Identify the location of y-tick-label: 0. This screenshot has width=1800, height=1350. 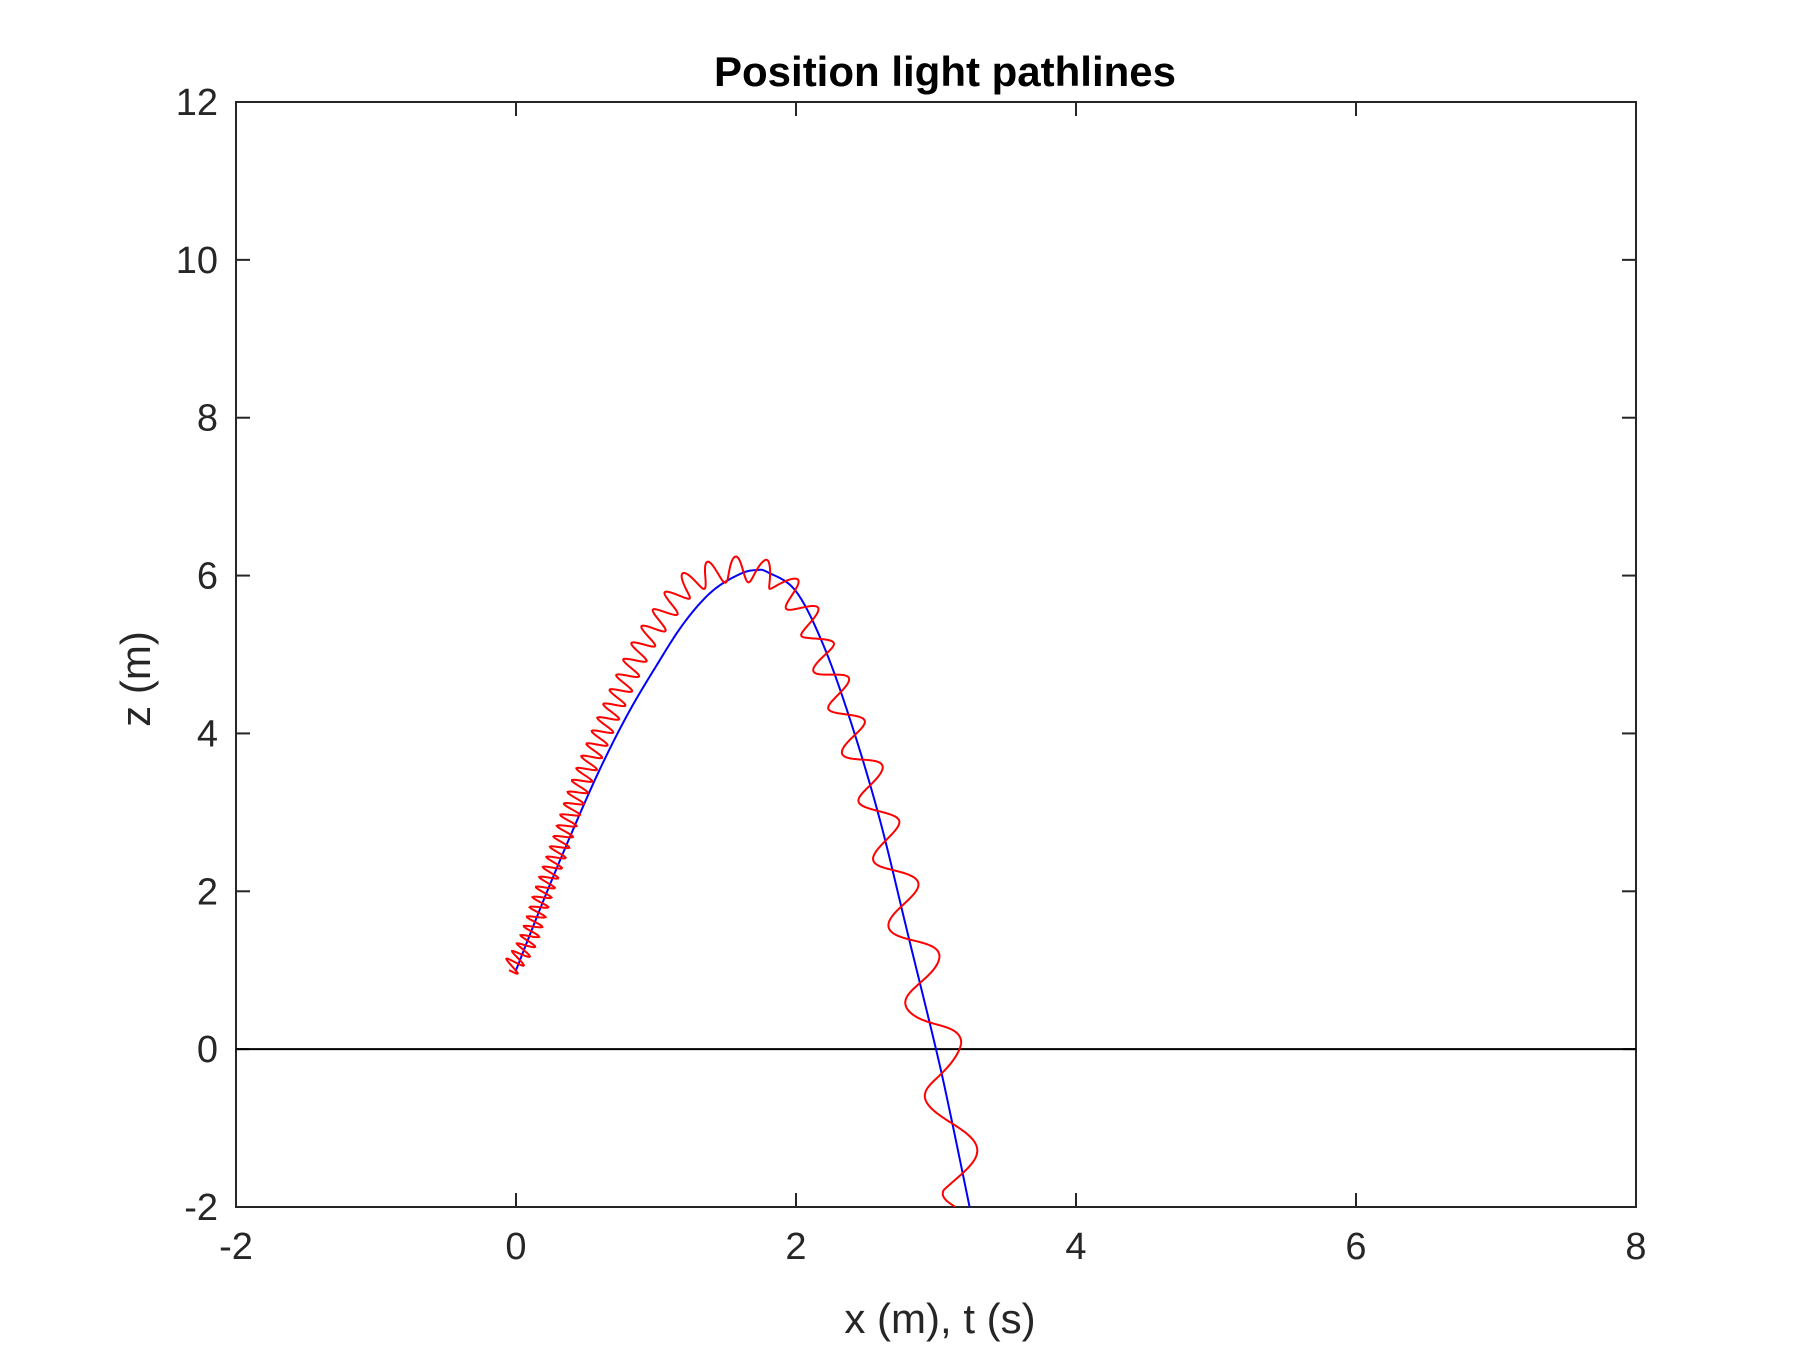
(207, 1050).